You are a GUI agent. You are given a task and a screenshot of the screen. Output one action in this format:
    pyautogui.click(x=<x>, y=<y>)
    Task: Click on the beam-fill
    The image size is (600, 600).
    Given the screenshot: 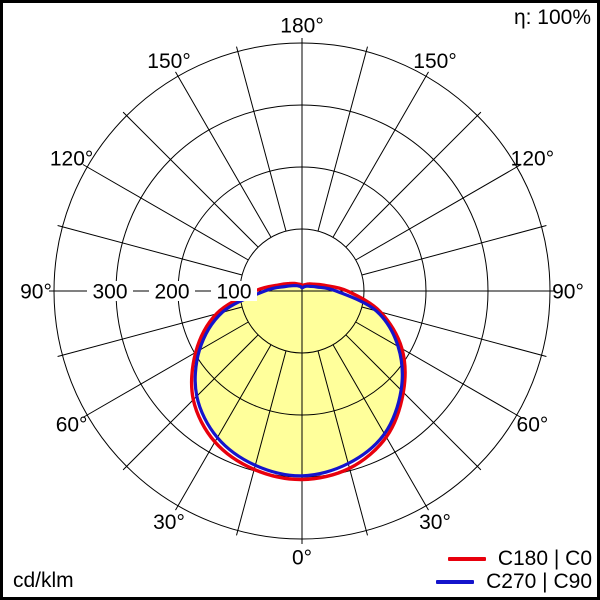 What is the action you would take?
    pyautogui.click(x=299, y=380)
    